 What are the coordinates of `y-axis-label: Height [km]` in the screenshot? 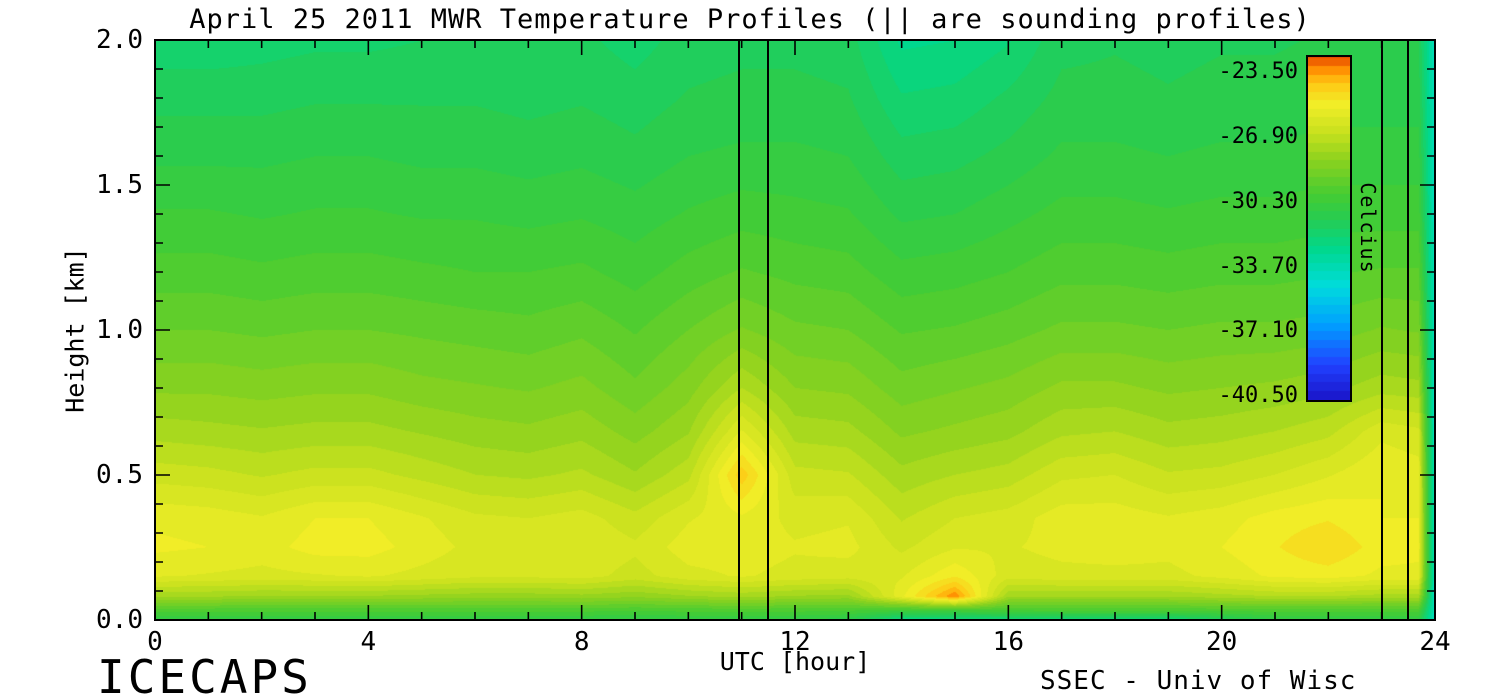 It's located at (75, 330).